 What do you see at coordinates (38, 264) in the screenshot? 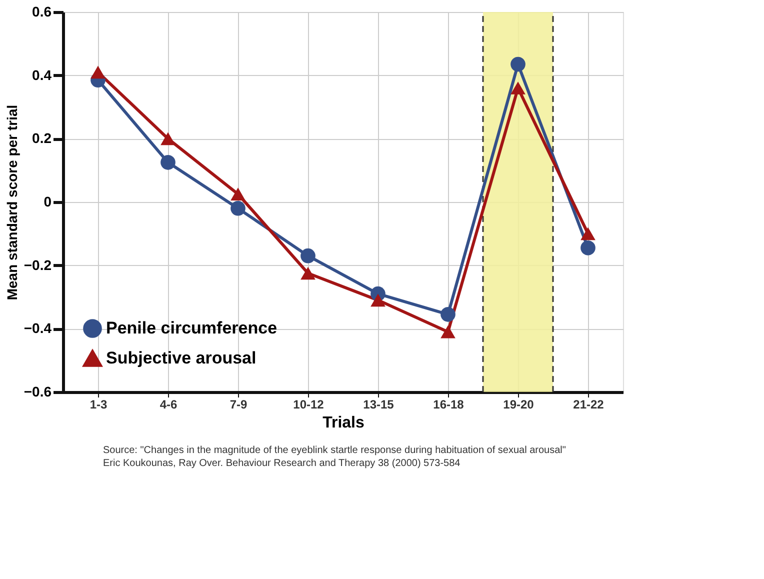
I see `y-tick-label: −0.2` at bounding box center [38, 264].